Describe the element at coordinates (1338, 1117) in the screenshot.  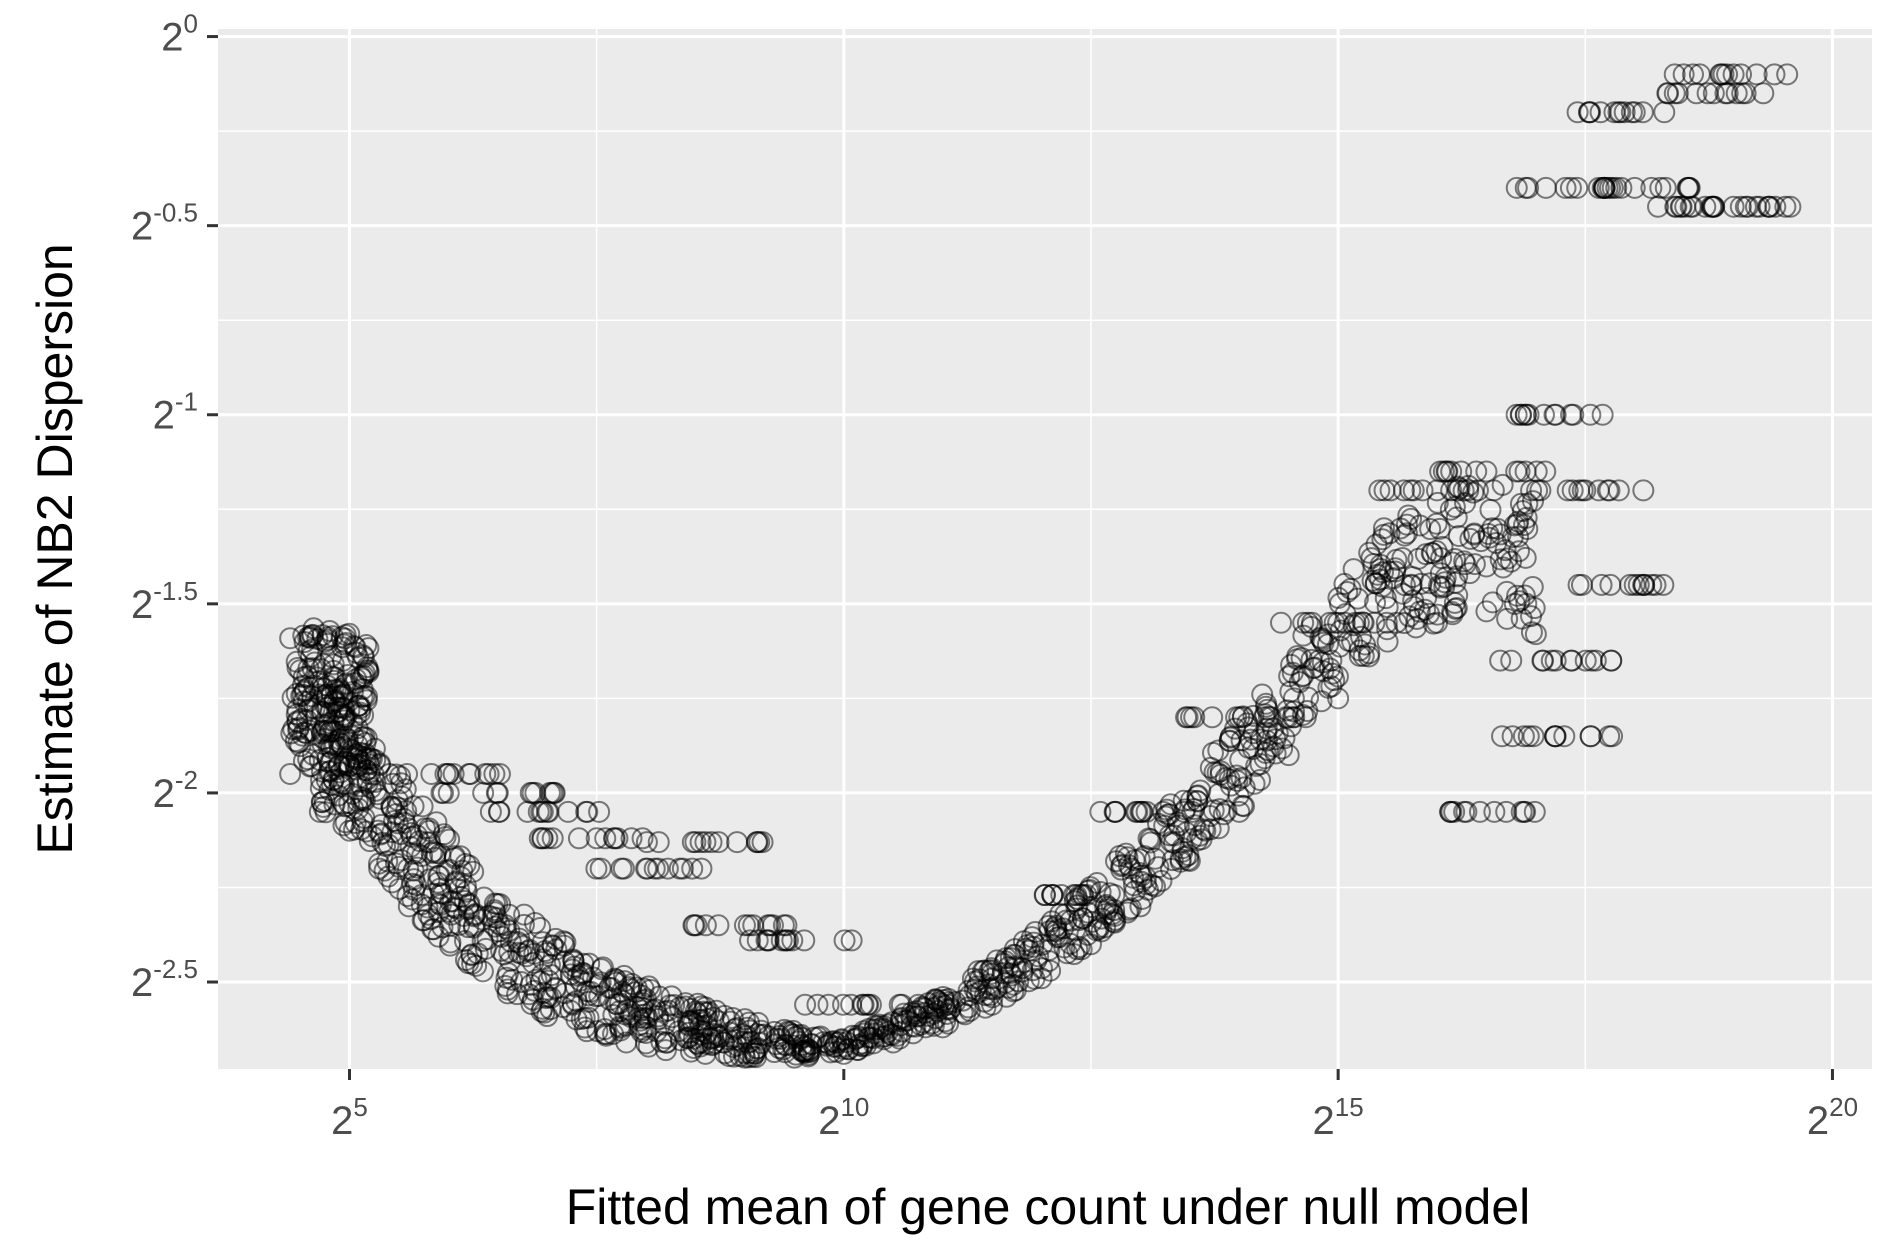
I see `x-tick-label: 215` at that location.